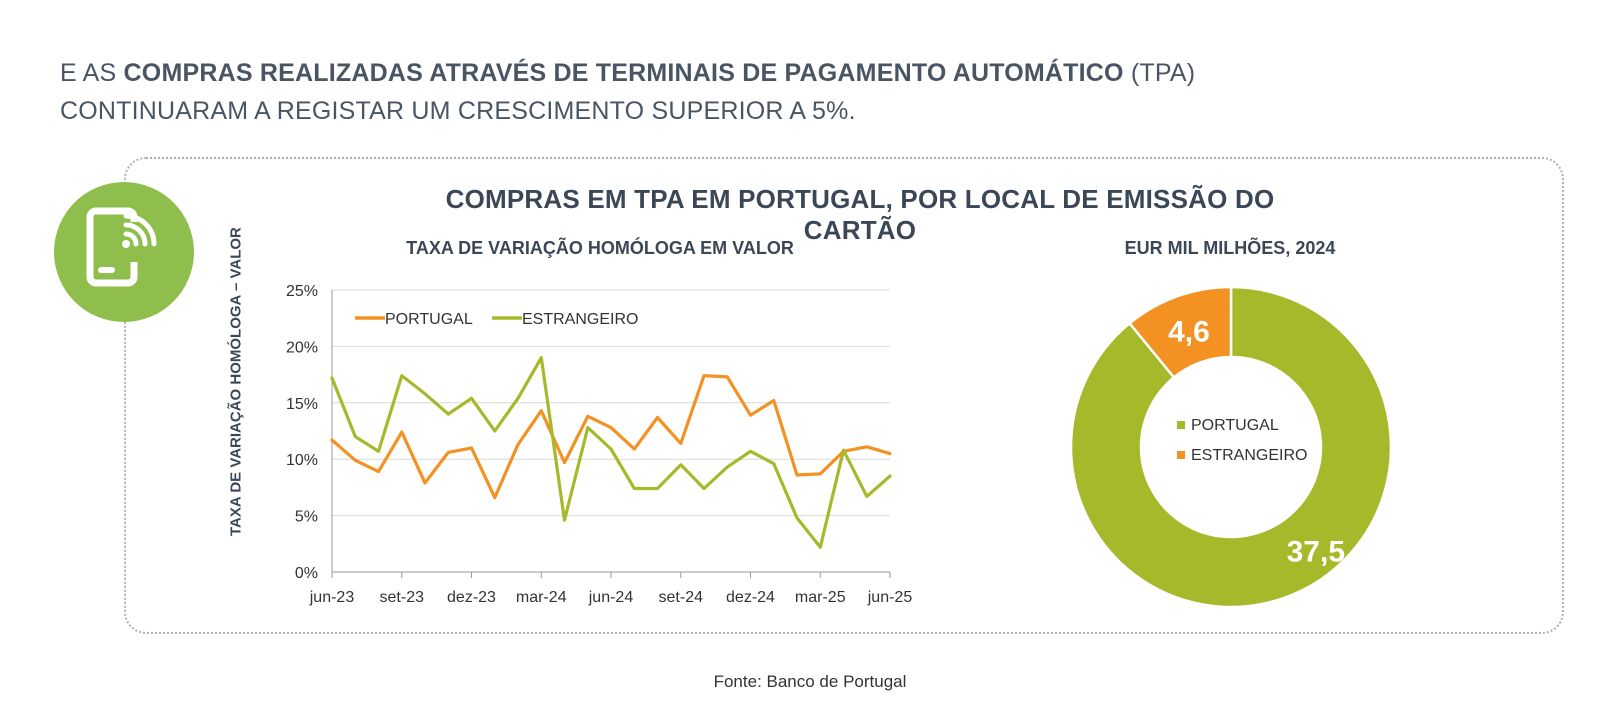  What do you see at coordinates (1242, 440) in the screenshot?
I see `donut-legend: PORTUGAL ESTRANGEIRO` at bounding box center [1242, 440].